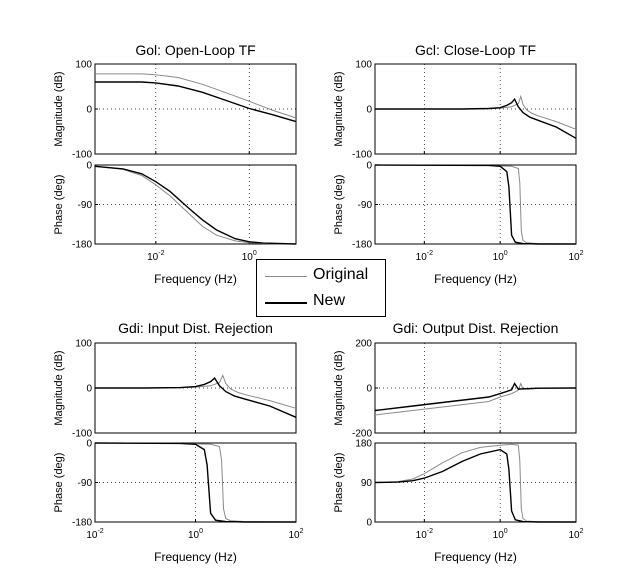  I want to click on y-tick-label: 180, so click(363, 444).